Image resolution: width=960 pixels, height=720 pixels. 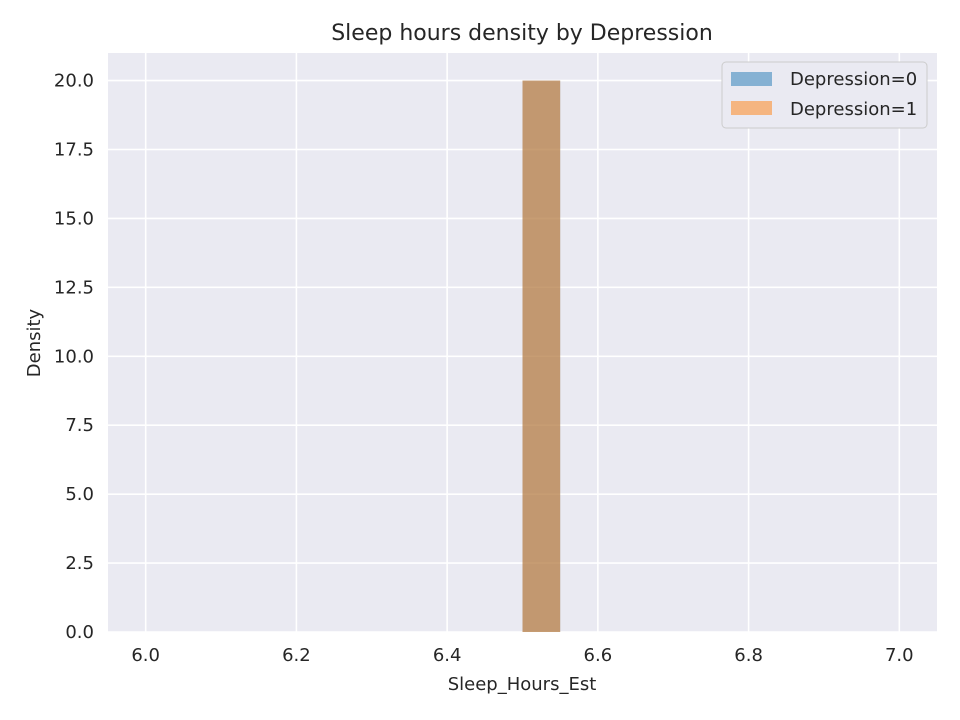 I want to click on x-axis-label: Sleep_Hours_Est, so click(x=522, y=684).